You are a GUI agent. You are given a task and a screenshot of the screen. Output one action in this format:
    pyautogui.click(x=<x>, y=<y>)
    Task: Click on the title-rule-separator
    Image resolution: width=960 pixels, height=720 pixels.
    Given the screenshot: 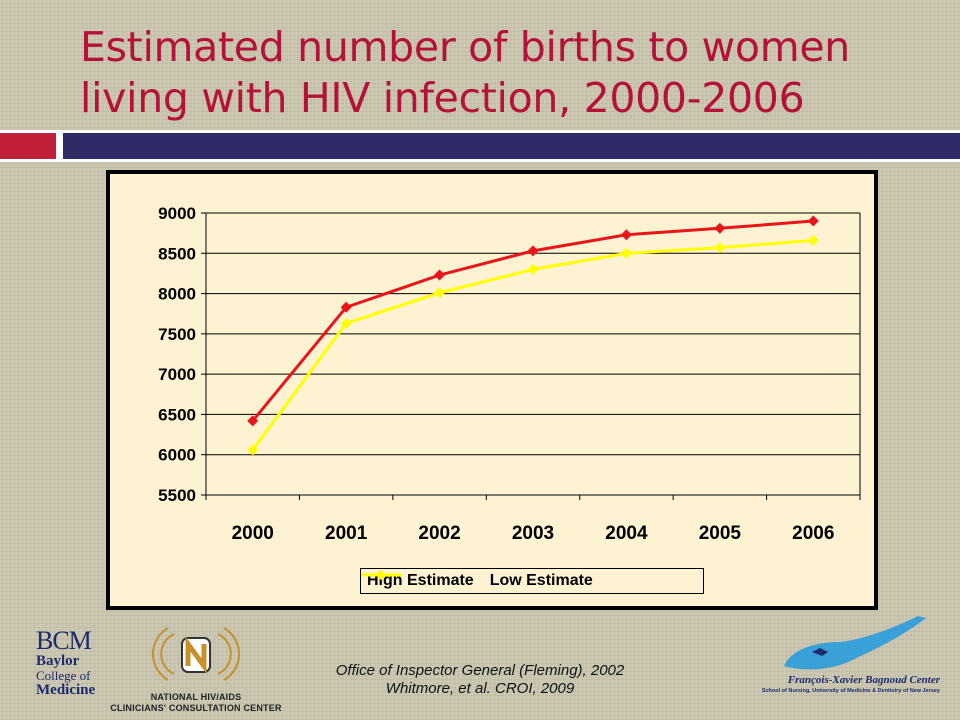 What is the action you would take?
    pyautogui.click(x=59, y=144)
    